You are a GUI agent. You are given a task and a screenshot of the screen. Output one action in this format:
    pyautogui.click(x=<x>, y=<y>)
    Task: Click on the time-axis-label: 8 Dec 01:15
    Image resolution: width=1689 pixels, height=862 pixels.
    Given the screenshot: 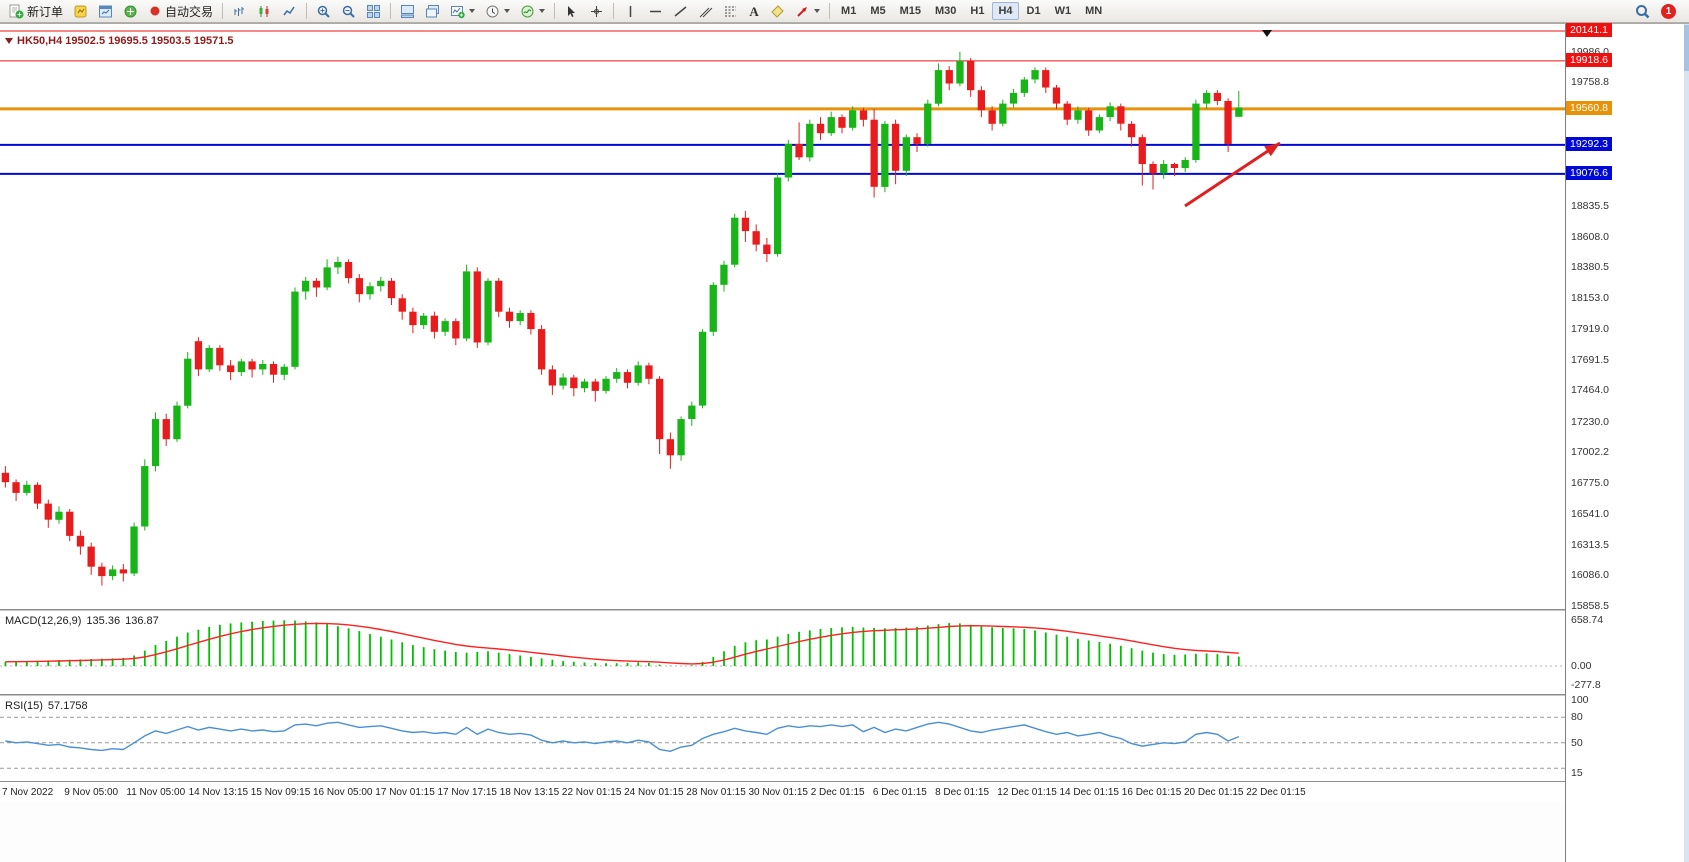 What is the action you would take?
    pyautogui.click(x=962, y=792)
    